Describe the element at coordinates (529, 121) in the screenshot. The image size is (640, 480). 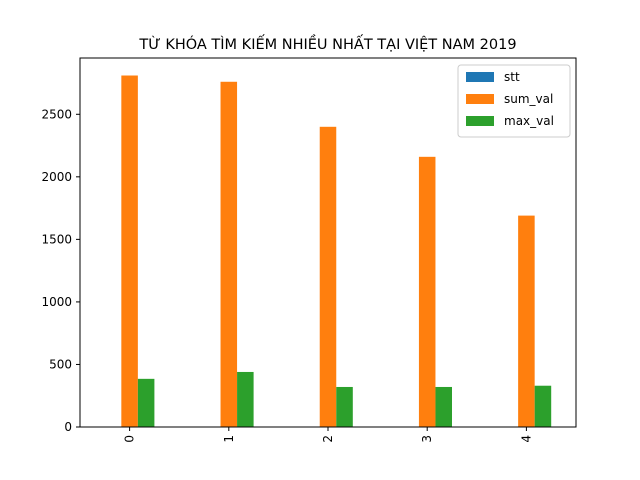
I see `legend-label-max_val: max_val` at that location.